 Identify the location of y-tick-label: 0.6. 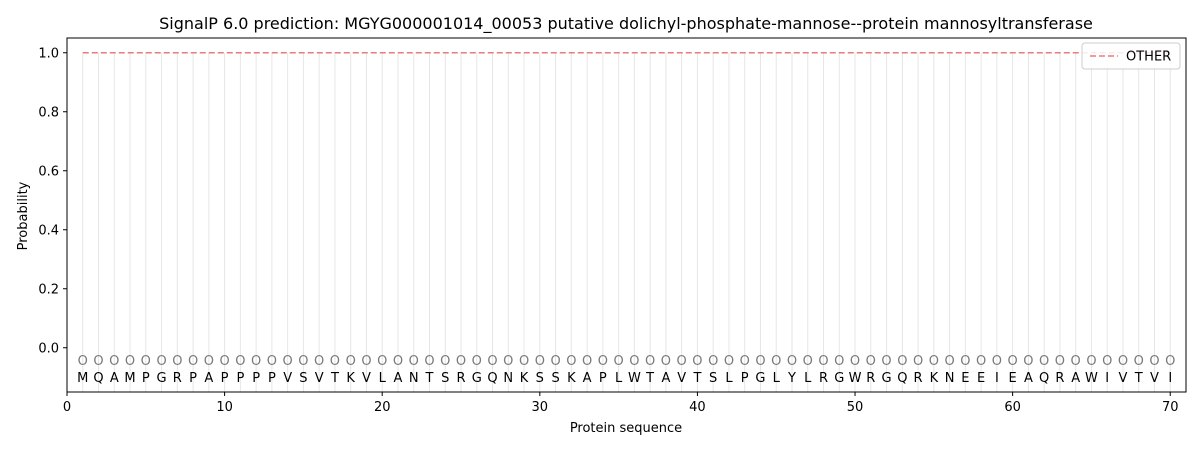
(48, 171).